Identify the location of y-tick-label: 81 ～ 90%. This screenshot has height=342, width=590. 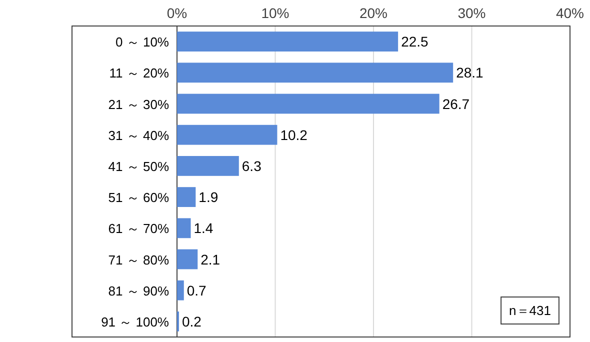
(139, 290).